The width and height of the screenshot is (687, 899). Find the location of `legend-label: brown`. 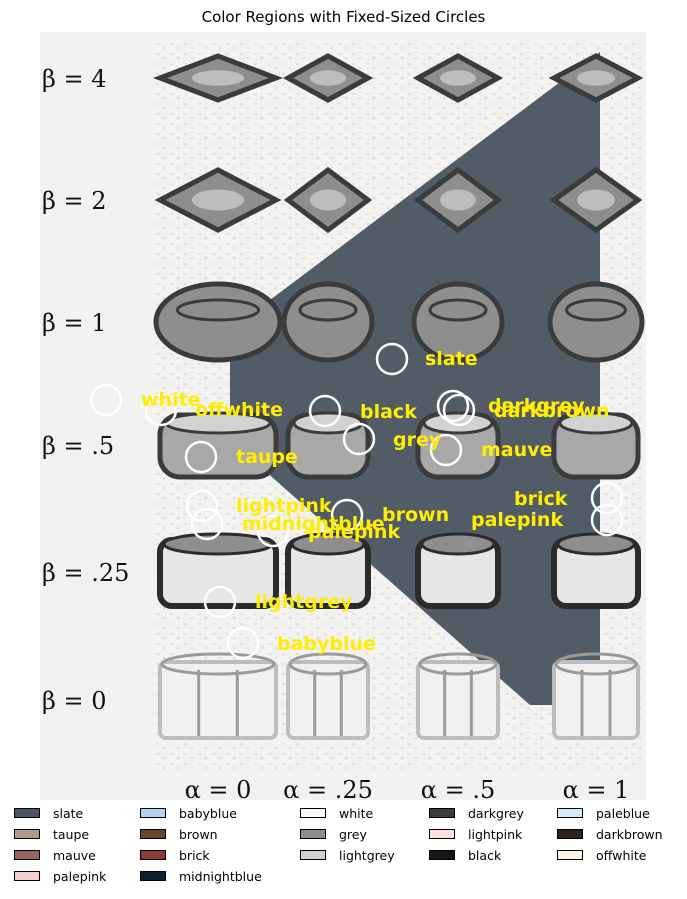

legend-label: brown is located at coordinates (198, 834).